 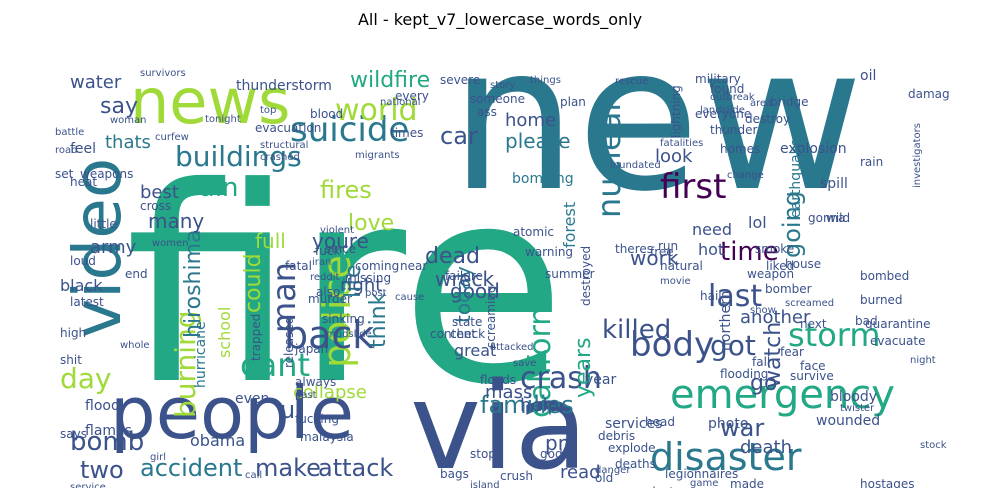 What do you see at coordinates (412, 96) in the screenshot?
I see `word-every: every` at bounding box center [412, 96].